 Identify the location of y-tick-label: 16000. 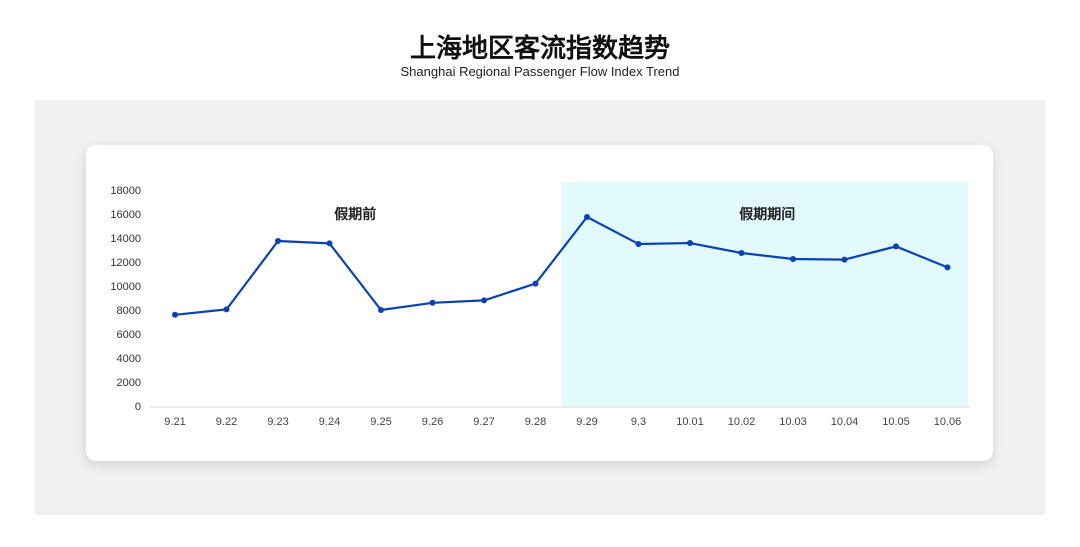
(125, 215).